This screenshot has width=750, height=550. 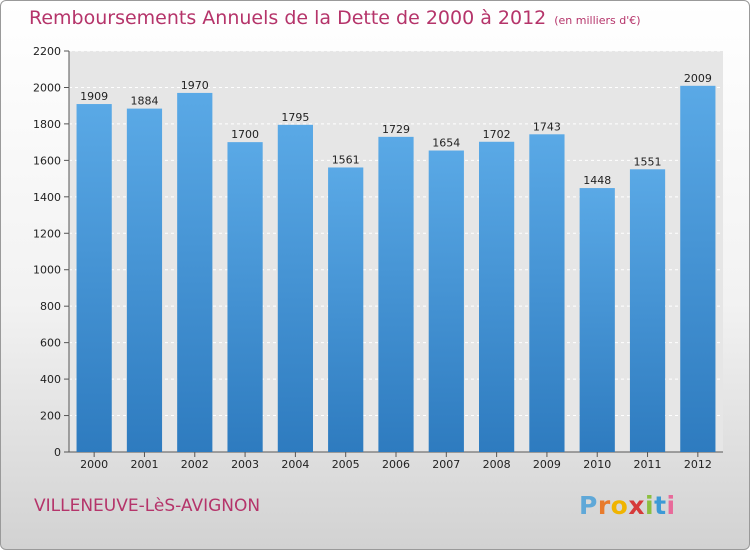 What do you see at coordinates (144, 464) in the screenshot?
I see `x-tick-label: 2001` at bounding box center [144, 464].